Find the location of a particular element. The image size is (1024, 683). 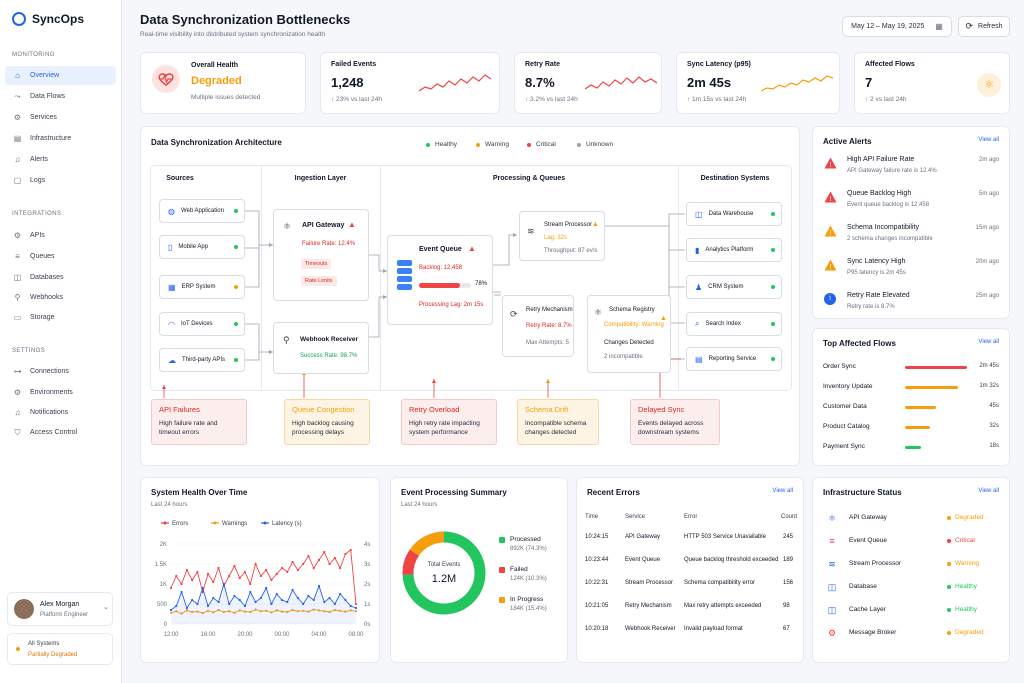

flow-name: Inventory Update is located at coordinates (848, 386).